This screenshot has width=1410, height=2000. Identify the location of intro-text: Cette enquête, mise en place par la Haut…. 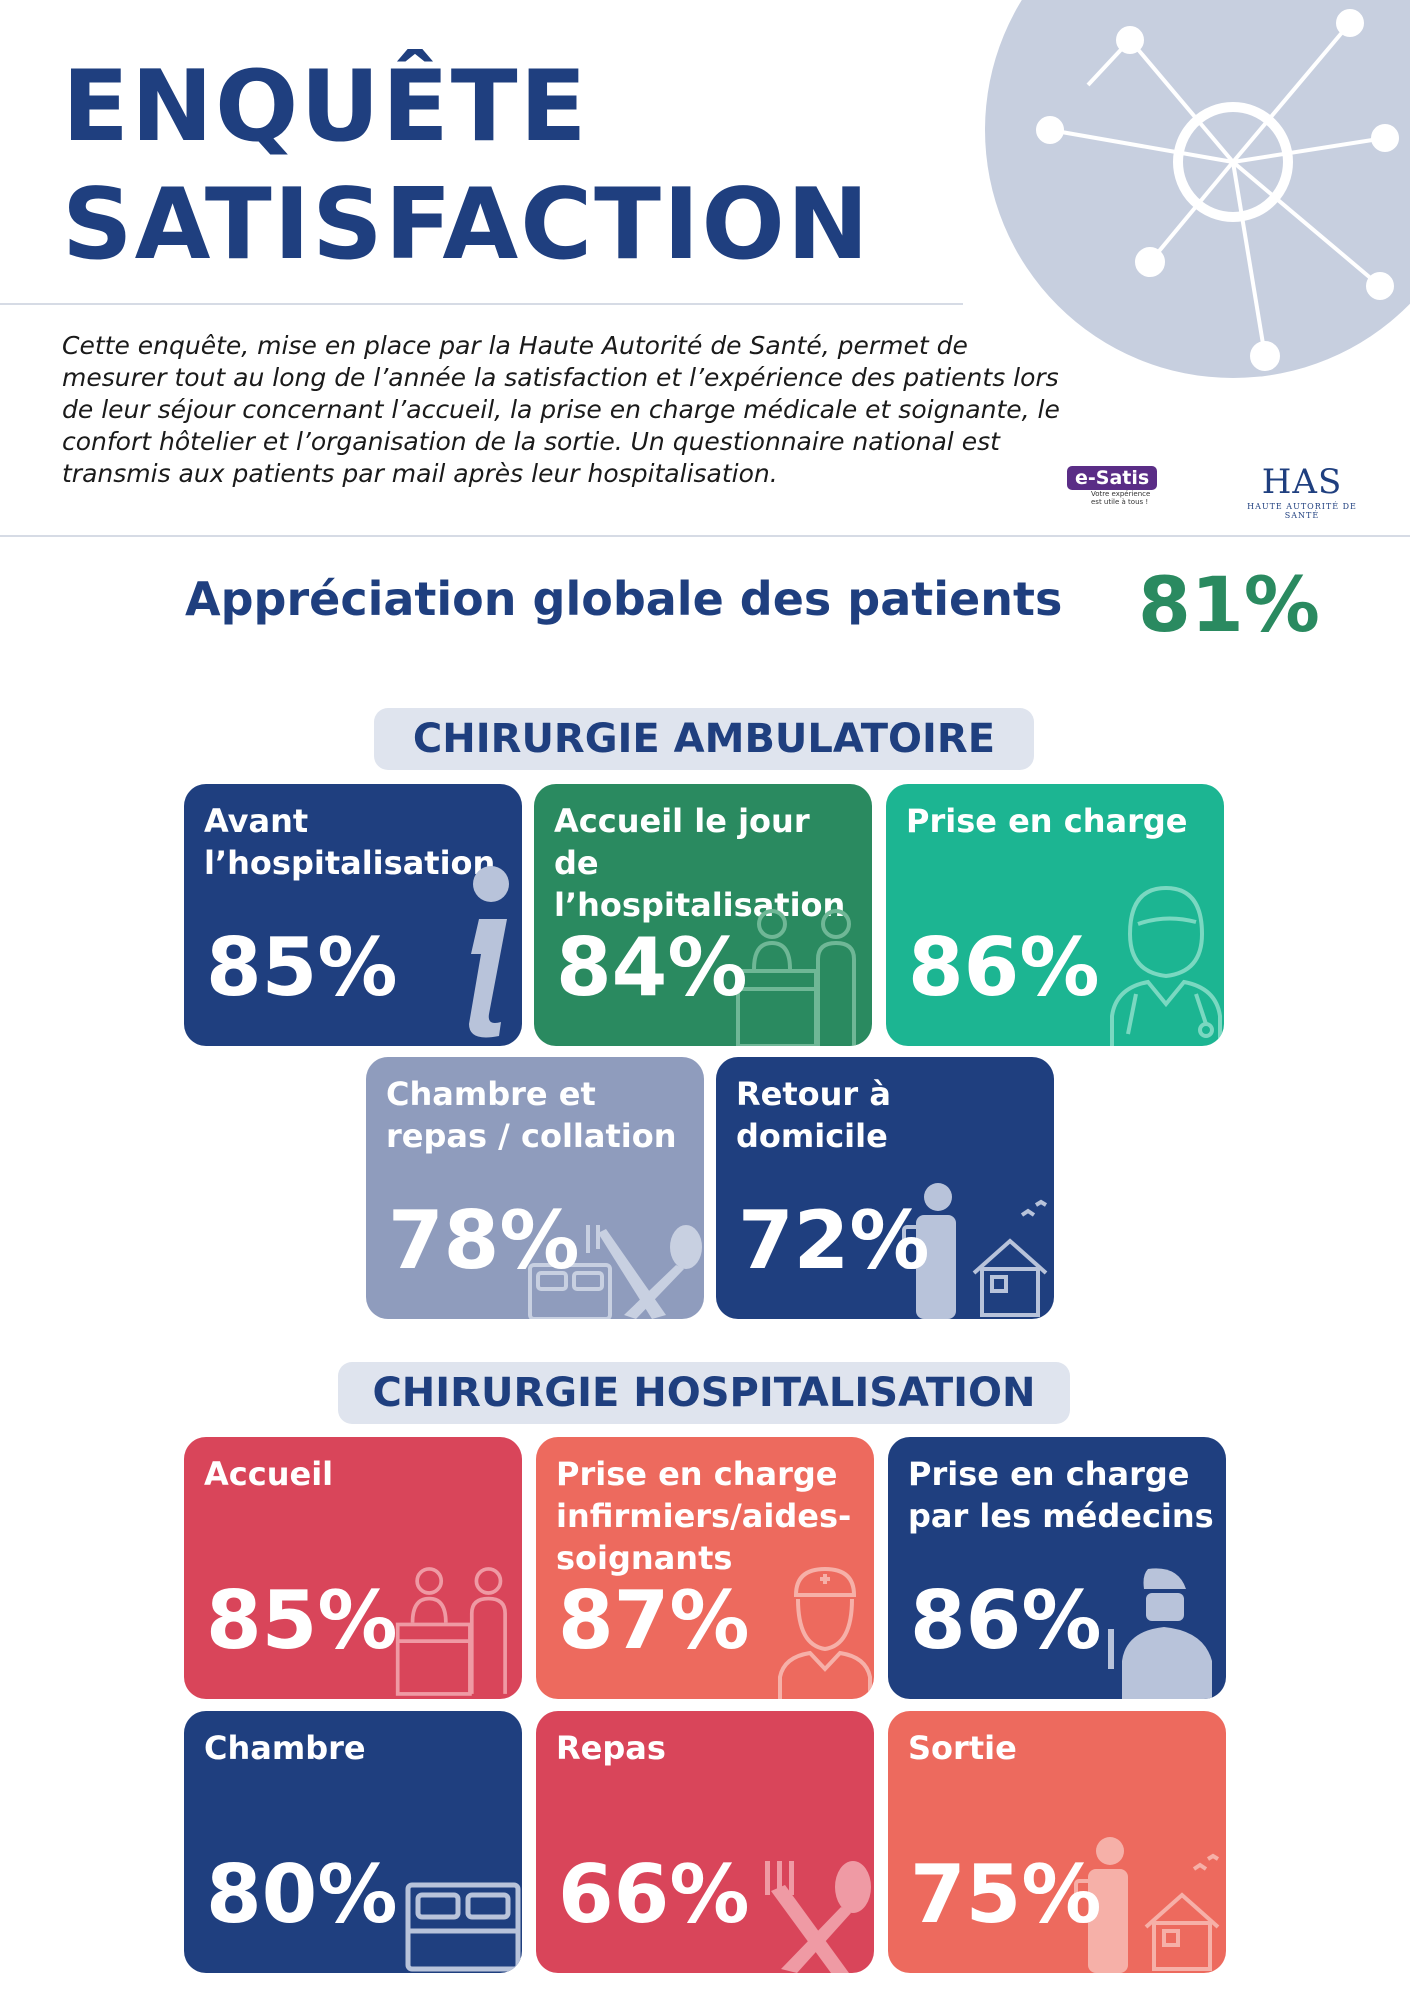
(561, 409).